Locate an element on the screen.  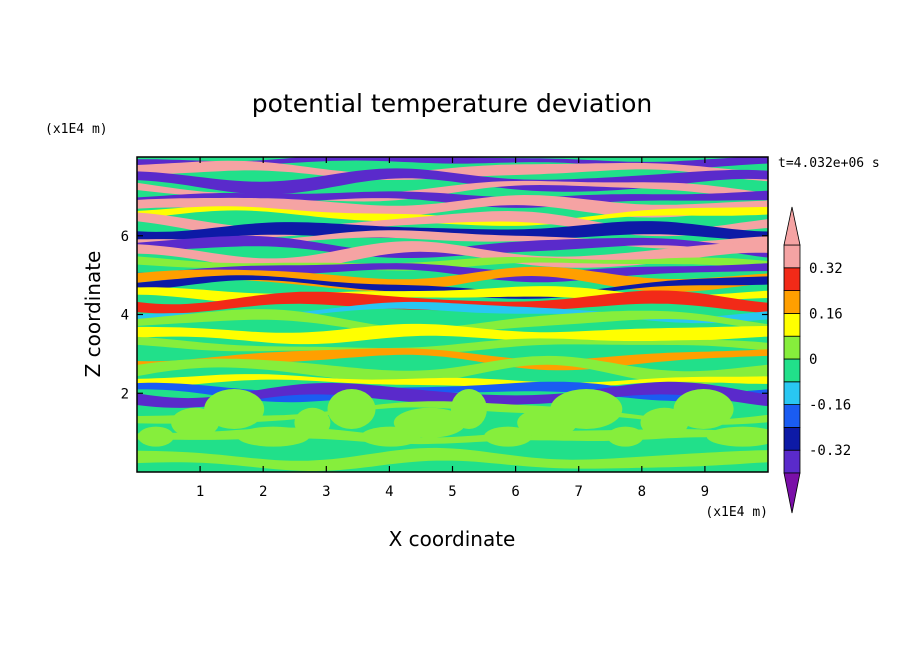
colorbar-tick-label: -0.16 is located at coordinates (830, 406).